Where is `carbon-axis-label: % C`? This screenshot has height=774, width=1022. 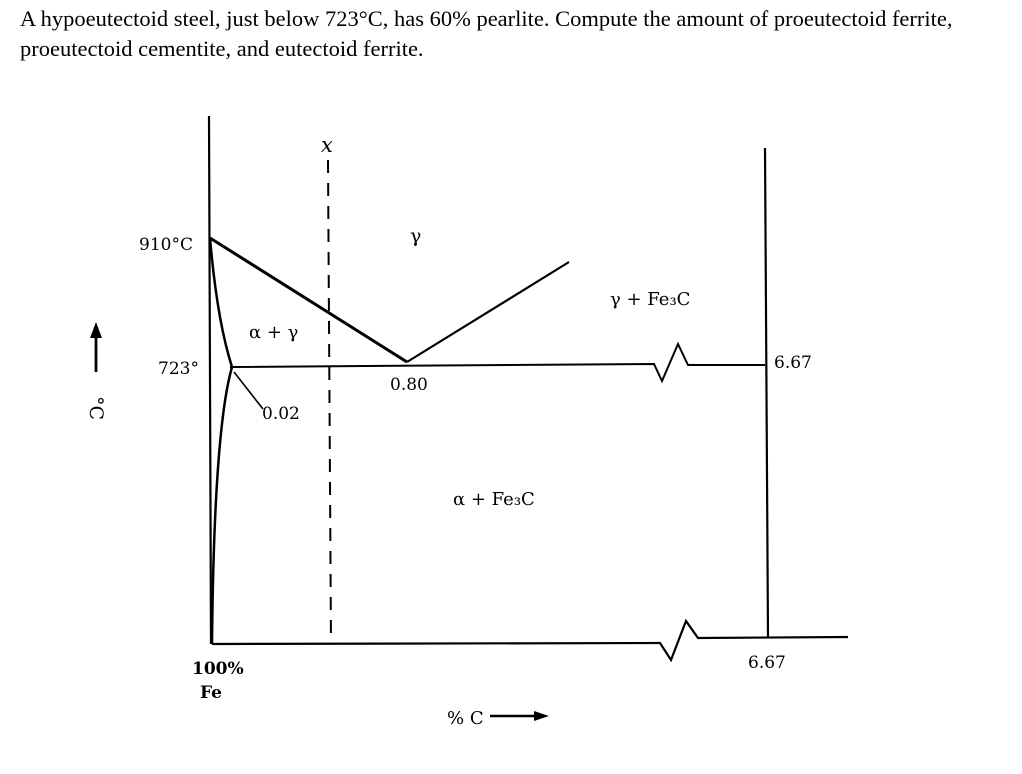 carbon-axis-label: % C is located at coordinates (465, 718).